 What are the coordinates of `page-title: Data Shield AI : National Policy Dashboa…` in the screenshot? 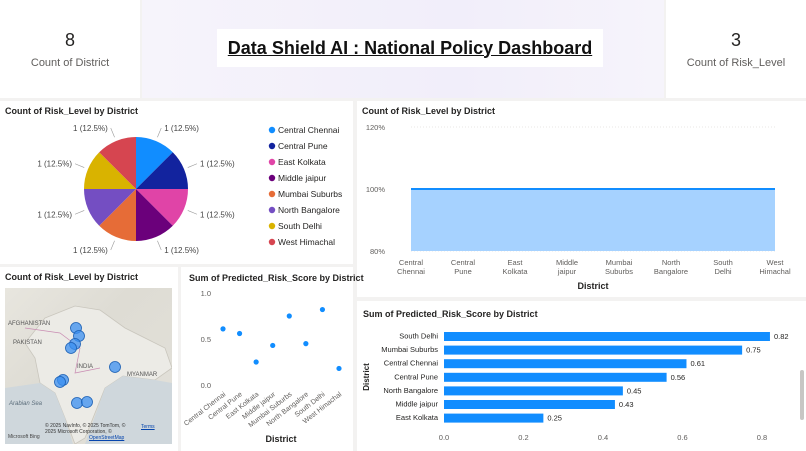 It's located at (410, 47).